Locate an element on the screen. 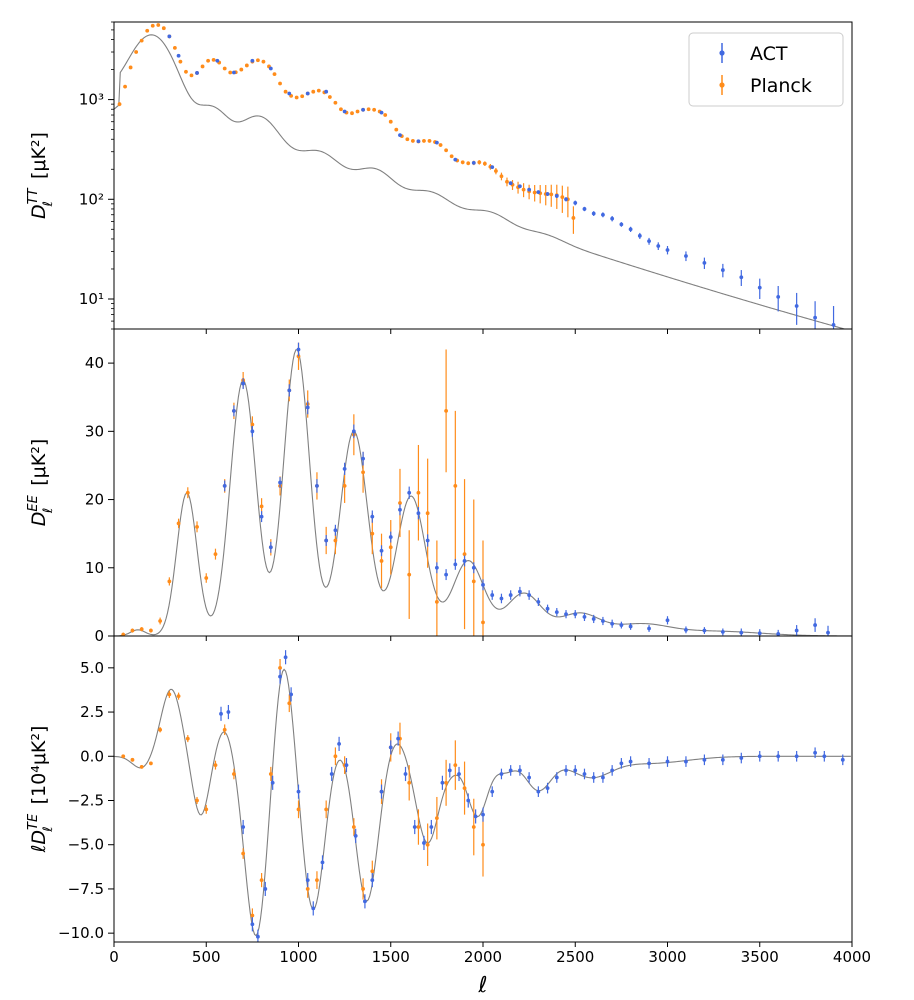 The image size is (914, 1000). y-axis-title-tt: DTTℓ [μK²] is located at coordinates (41, 175).